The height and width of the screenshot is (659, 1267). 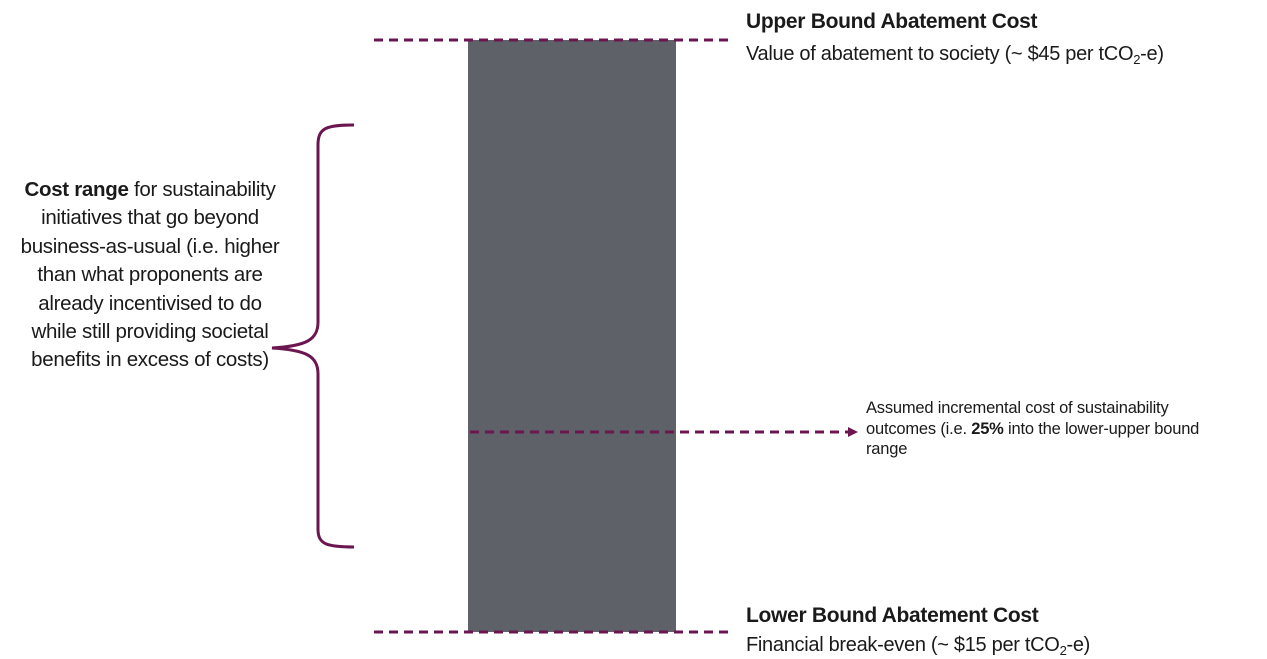 What do you see at coordinates (903, 645) in the screenshot?
I see `lower-bound-description-text: Financial break-even (~ $15 per tCO` at bounding box center [903, 645].